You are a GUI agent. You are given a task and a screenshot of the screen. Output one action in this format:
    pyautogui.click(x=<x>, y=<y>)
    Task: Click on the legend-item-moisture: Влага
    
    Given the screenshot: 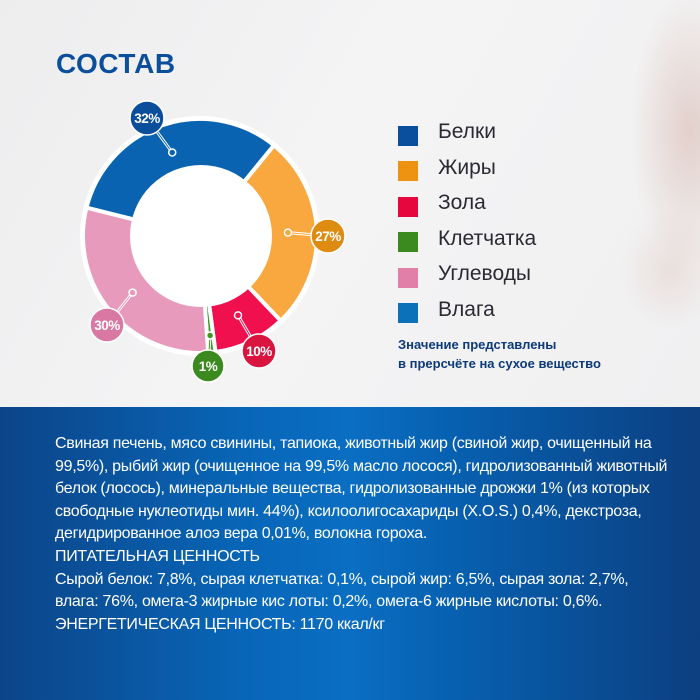 What is the action you would take?
    pyautogui.click(x=467, y=314)
    